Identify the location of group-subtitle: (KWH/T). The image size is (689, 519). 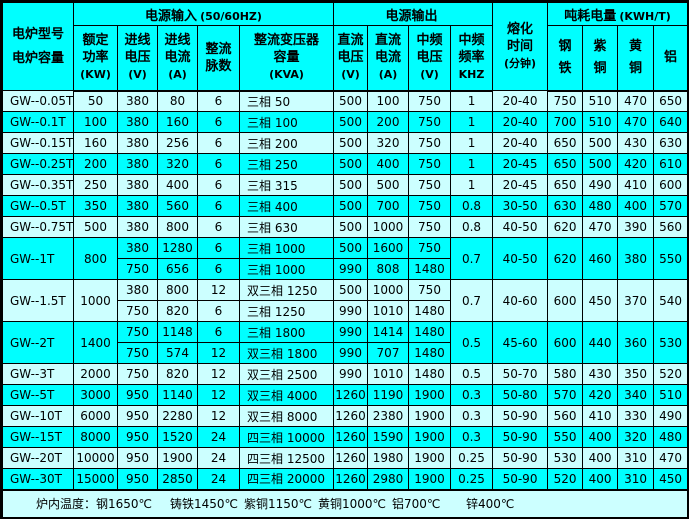
(645, 16).